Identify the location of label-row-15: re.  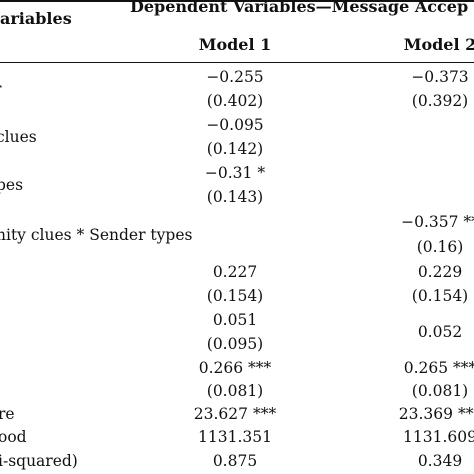
(7, 414).